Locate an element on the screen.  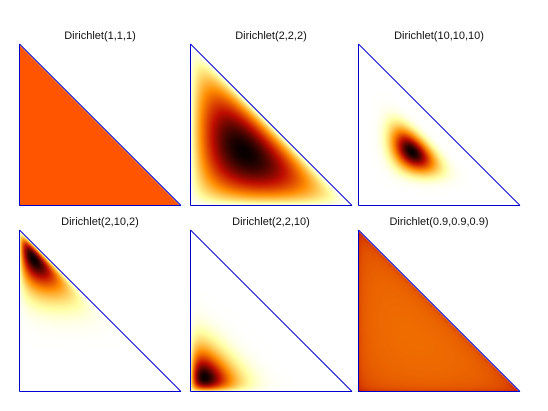
panel-title: Dirichlet(2,10,2) is located at coordinates (100, 222).